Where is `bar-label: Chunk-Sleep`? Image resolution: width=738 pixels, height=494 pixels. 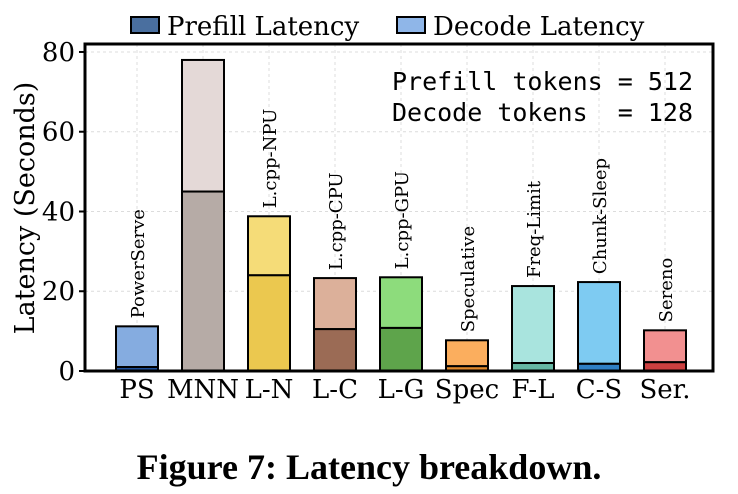 bar-label: Chunk-Sleep is located at coordinates (600, 216).